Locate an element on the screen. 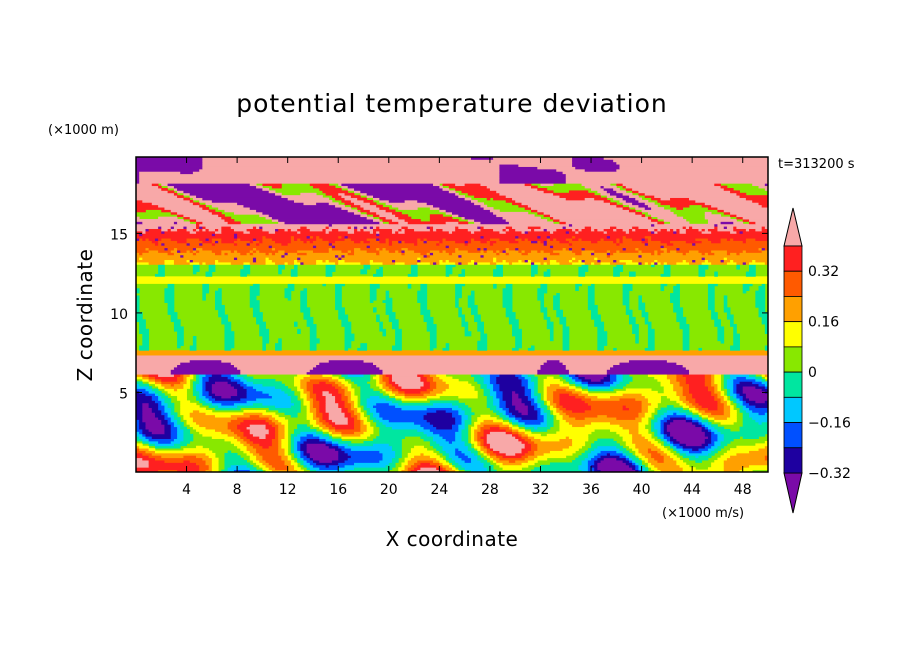 This screenshot has height=654, width=904. x-unit-label: (×1000 m/s) is located at coordinates (703, 513).